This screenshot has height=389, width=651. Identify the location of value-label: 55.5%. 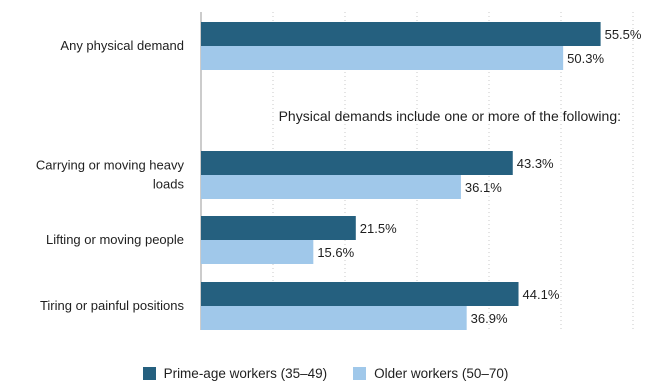
(623, 34).